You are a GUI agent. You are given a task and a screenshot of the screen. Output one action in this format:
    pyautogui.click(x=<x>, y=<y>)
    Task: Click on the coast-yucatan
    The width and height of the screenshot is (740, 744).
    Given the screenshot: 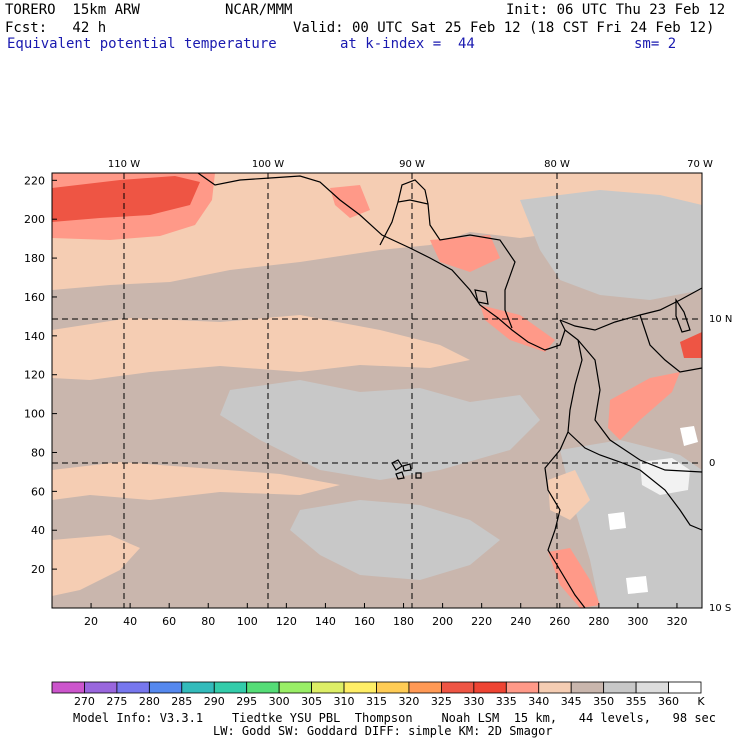 What is the action you would take?
    pyautogui.click(x=413, y=192)
    